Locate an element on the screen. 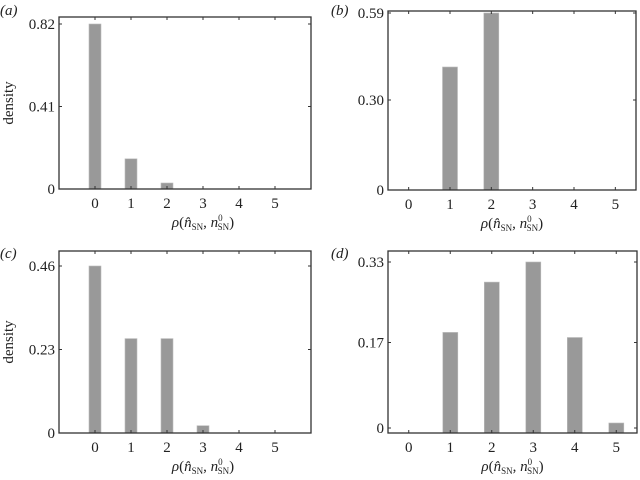 The height and width of the screenshot is (480, 640). y-tick-label: 0.30 is located at coordinates (371, 101).